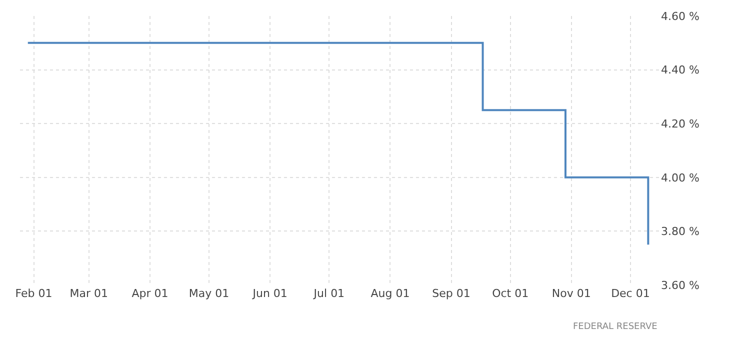 The height and width of the screenshot is (340, 730). What do you see at coordinates (270, 293) in the screenshot?
I see `x-tick-label: Jun 01` at bounding box center [270, 293].